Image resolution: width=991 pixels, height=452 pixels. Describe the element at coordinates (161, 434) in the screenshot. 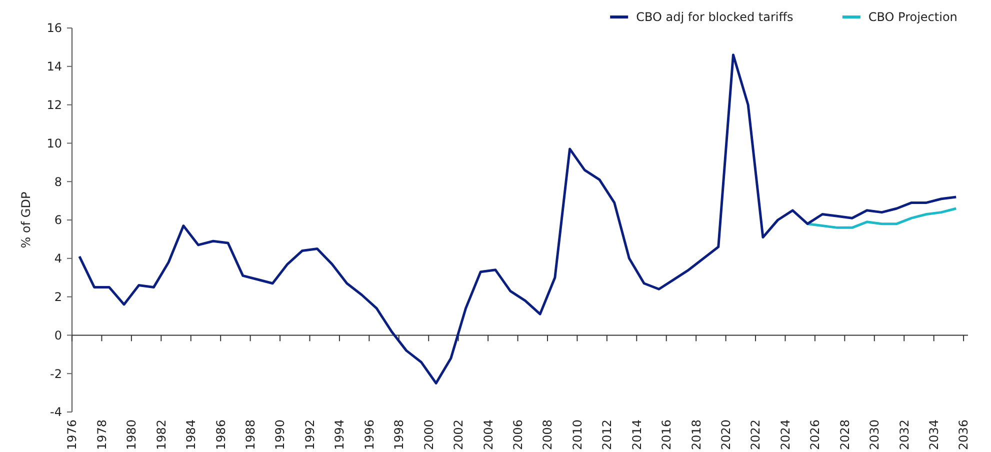

I see `x-tick-label: 1982` at that location.